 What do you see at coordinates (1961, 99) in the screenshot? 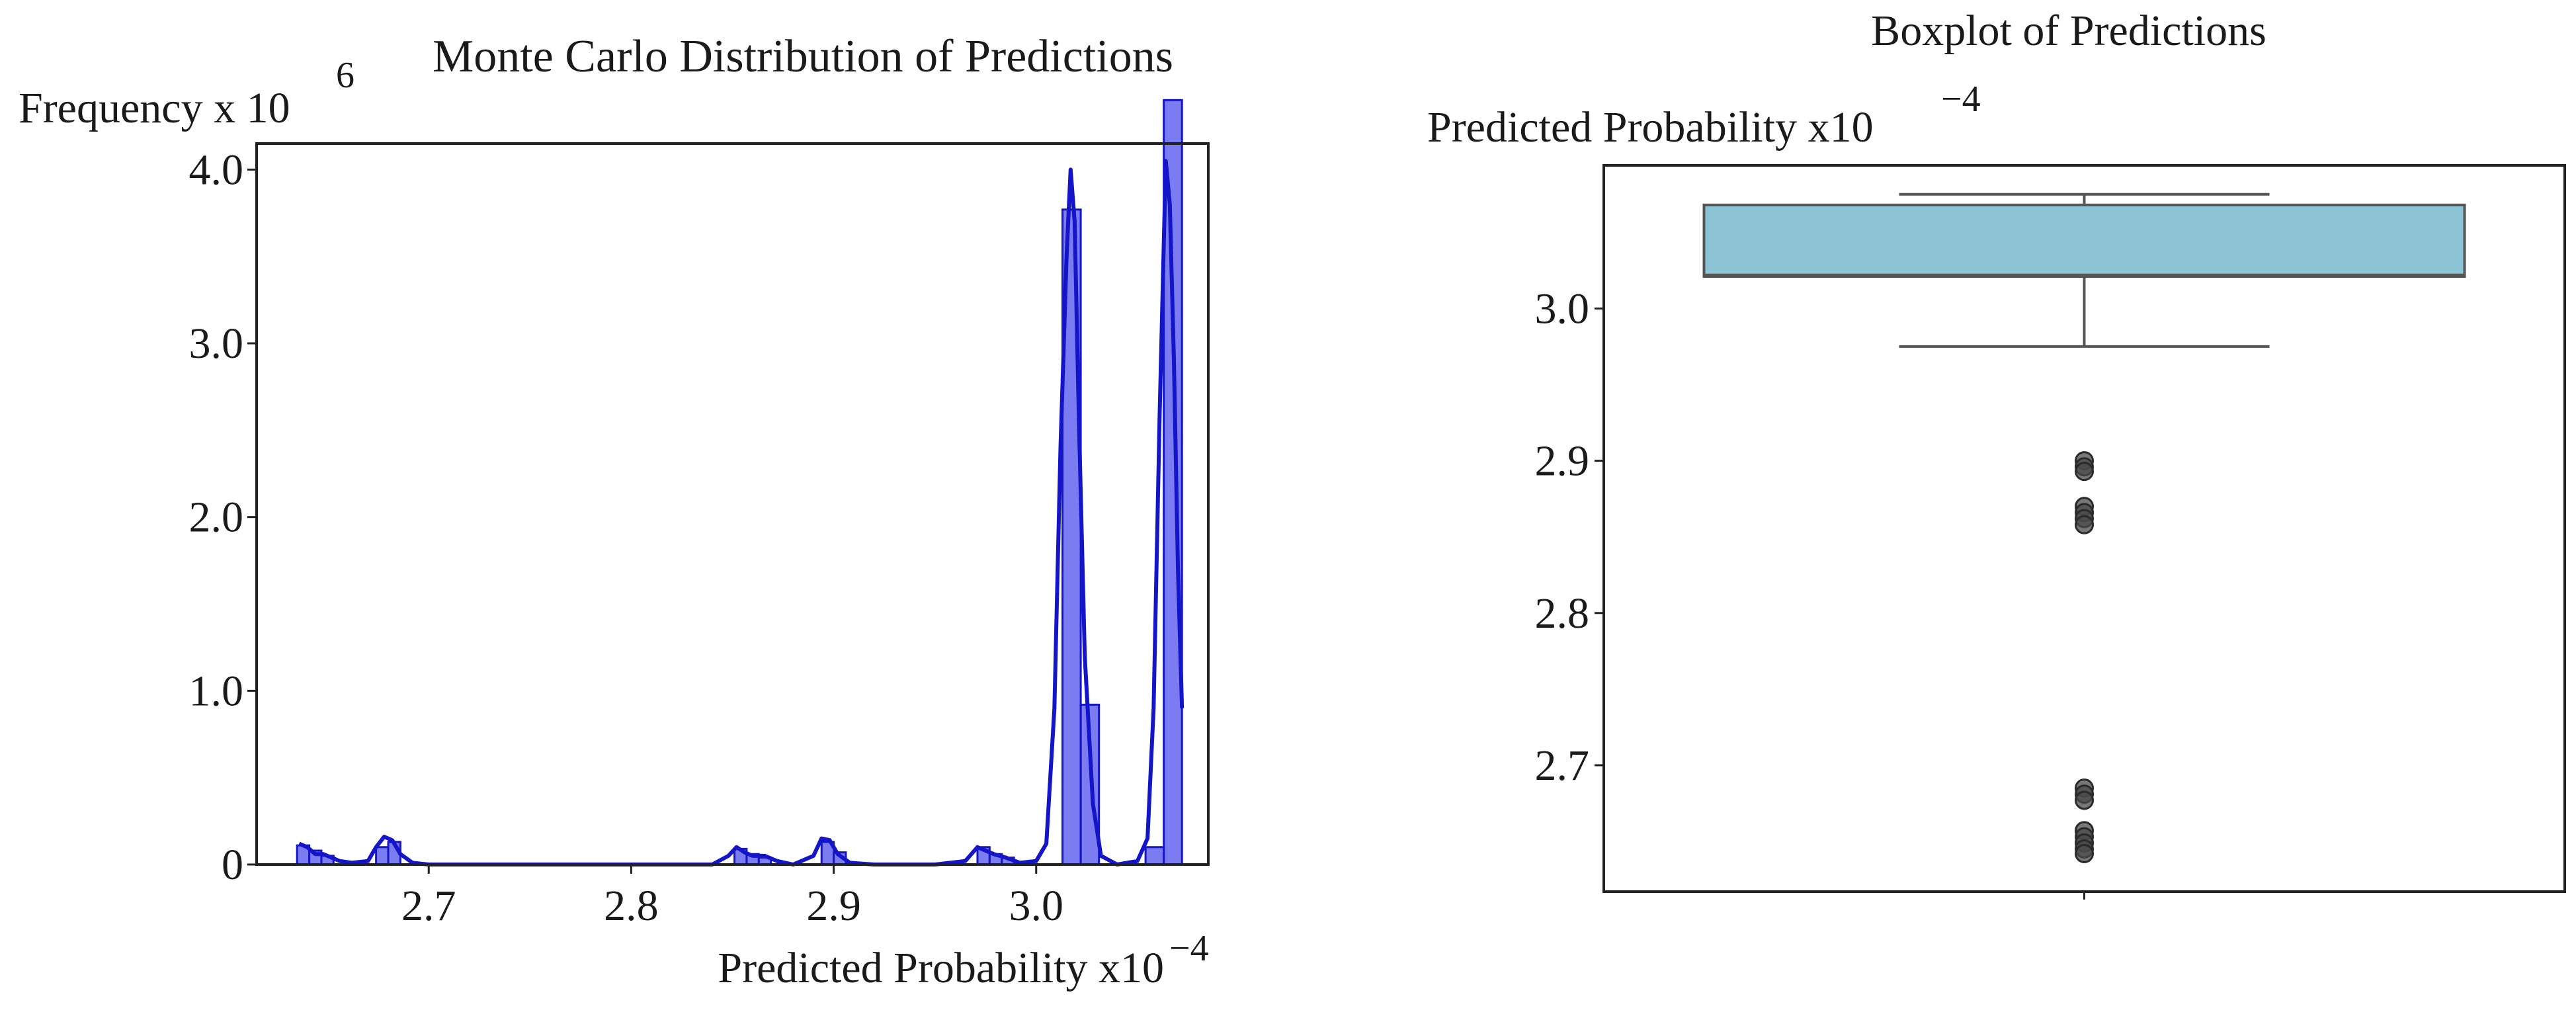
I see `boxplot-y-axis-exponent: −4` at bounding box center [1961, 99].